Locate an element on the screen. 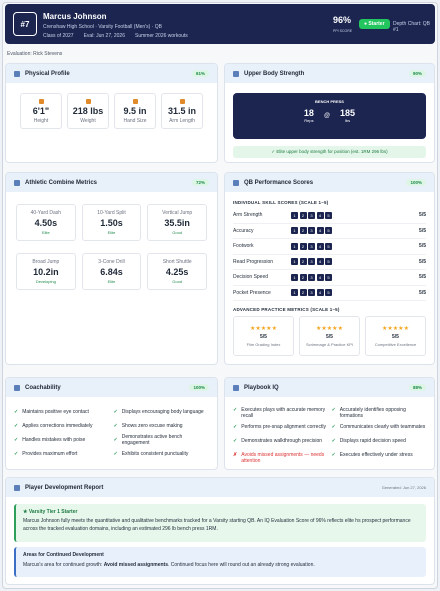 Image resolution: width=440 pixels, height=591 pixels. combine-grade: Good is located at coordinates (177, 281).